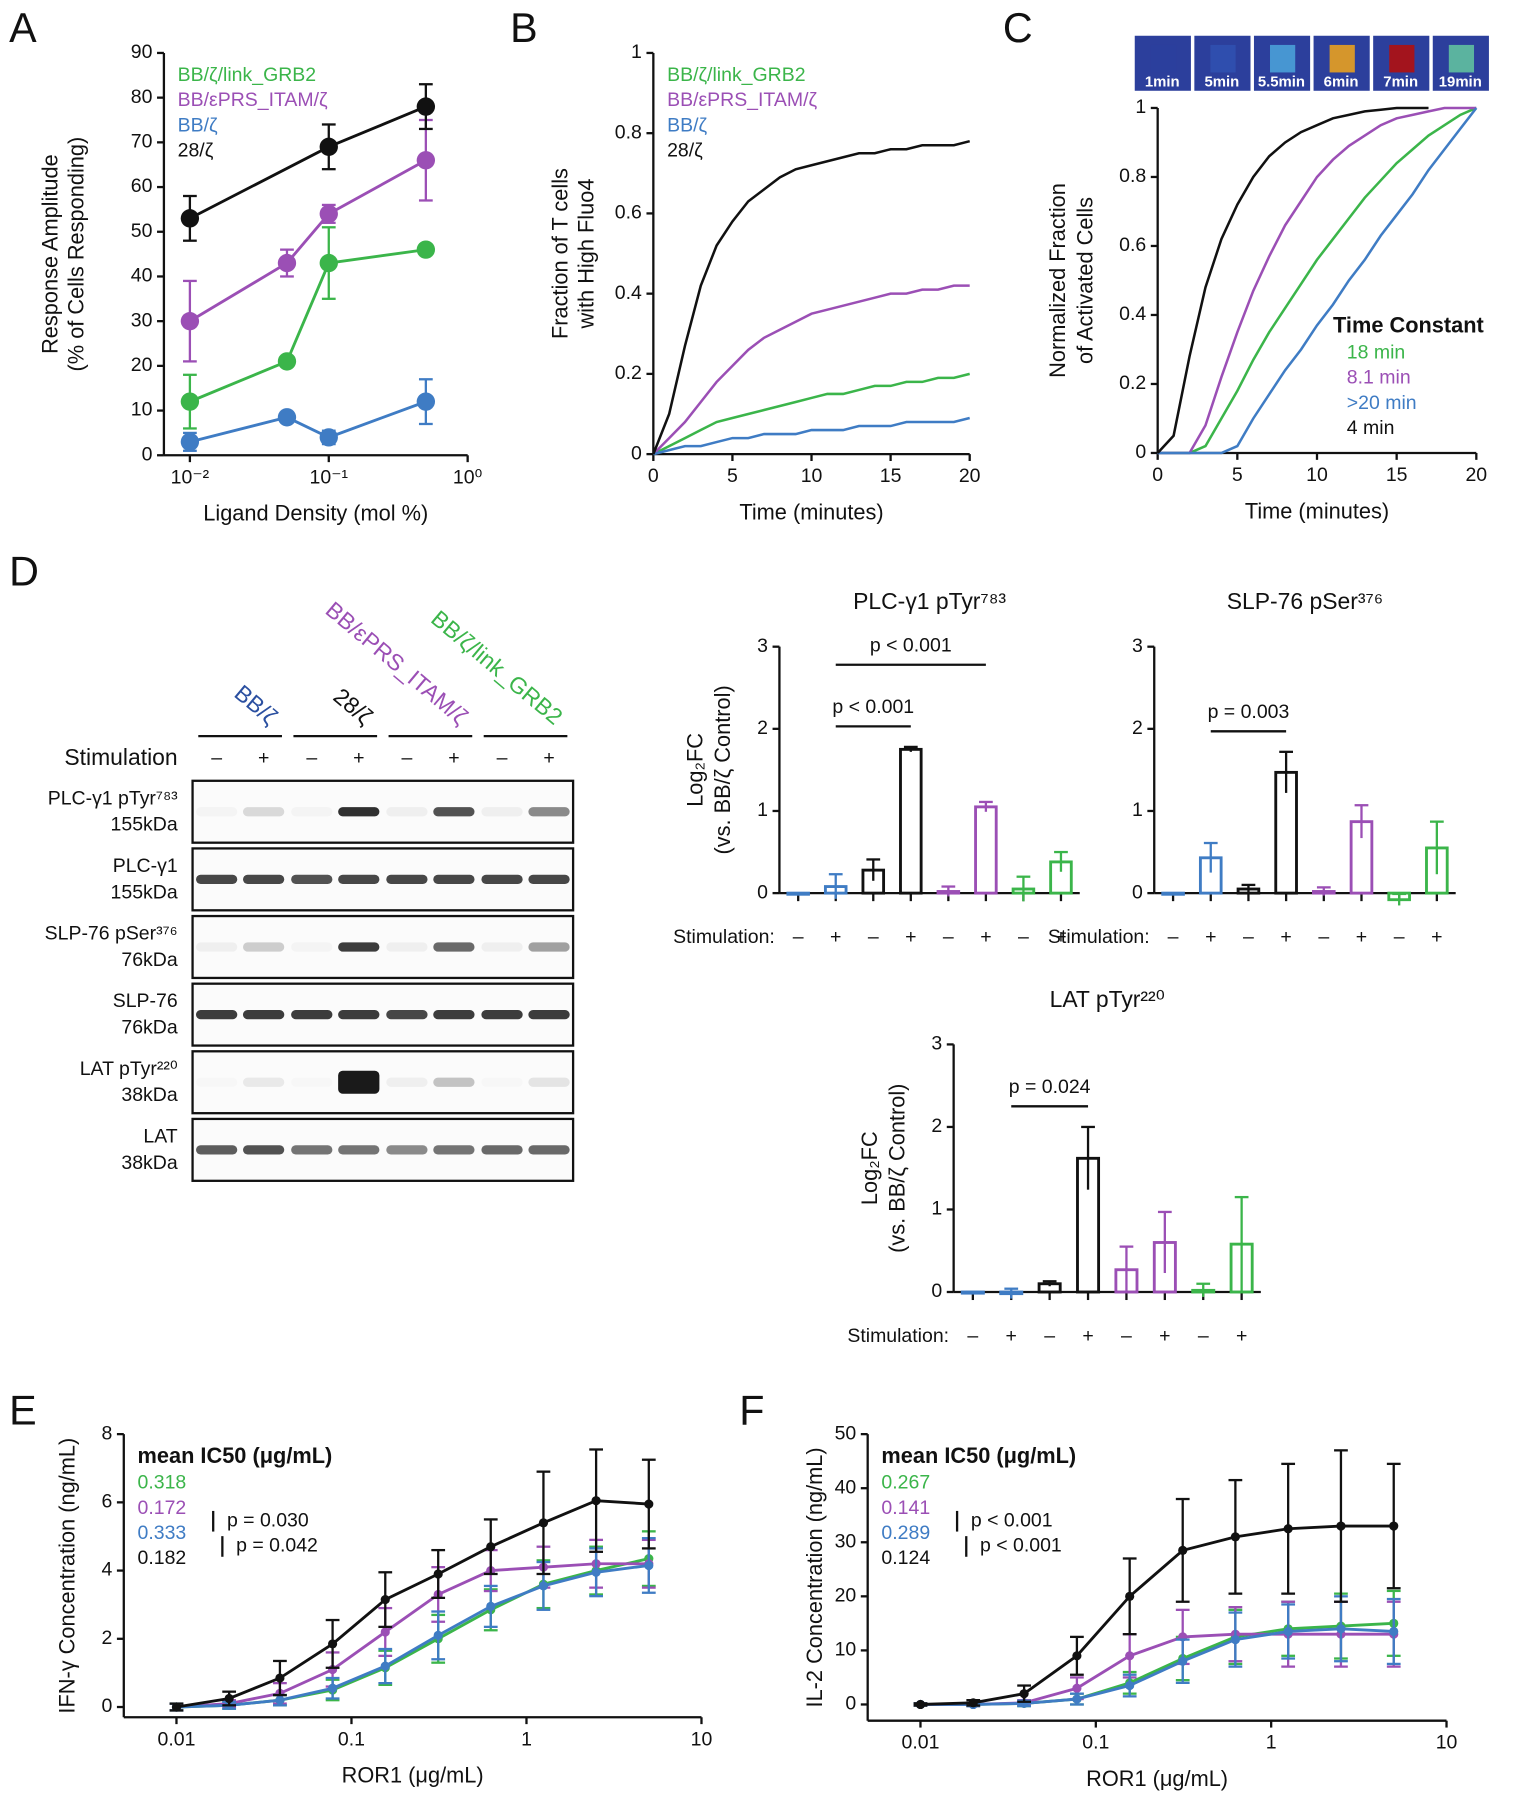 The height and width of the screenshot is (1800, 1513). What do you see at coordinates (142, 276) in the screenshot?
I see `y-tick-label: 40` at bounding box center [142, 276].